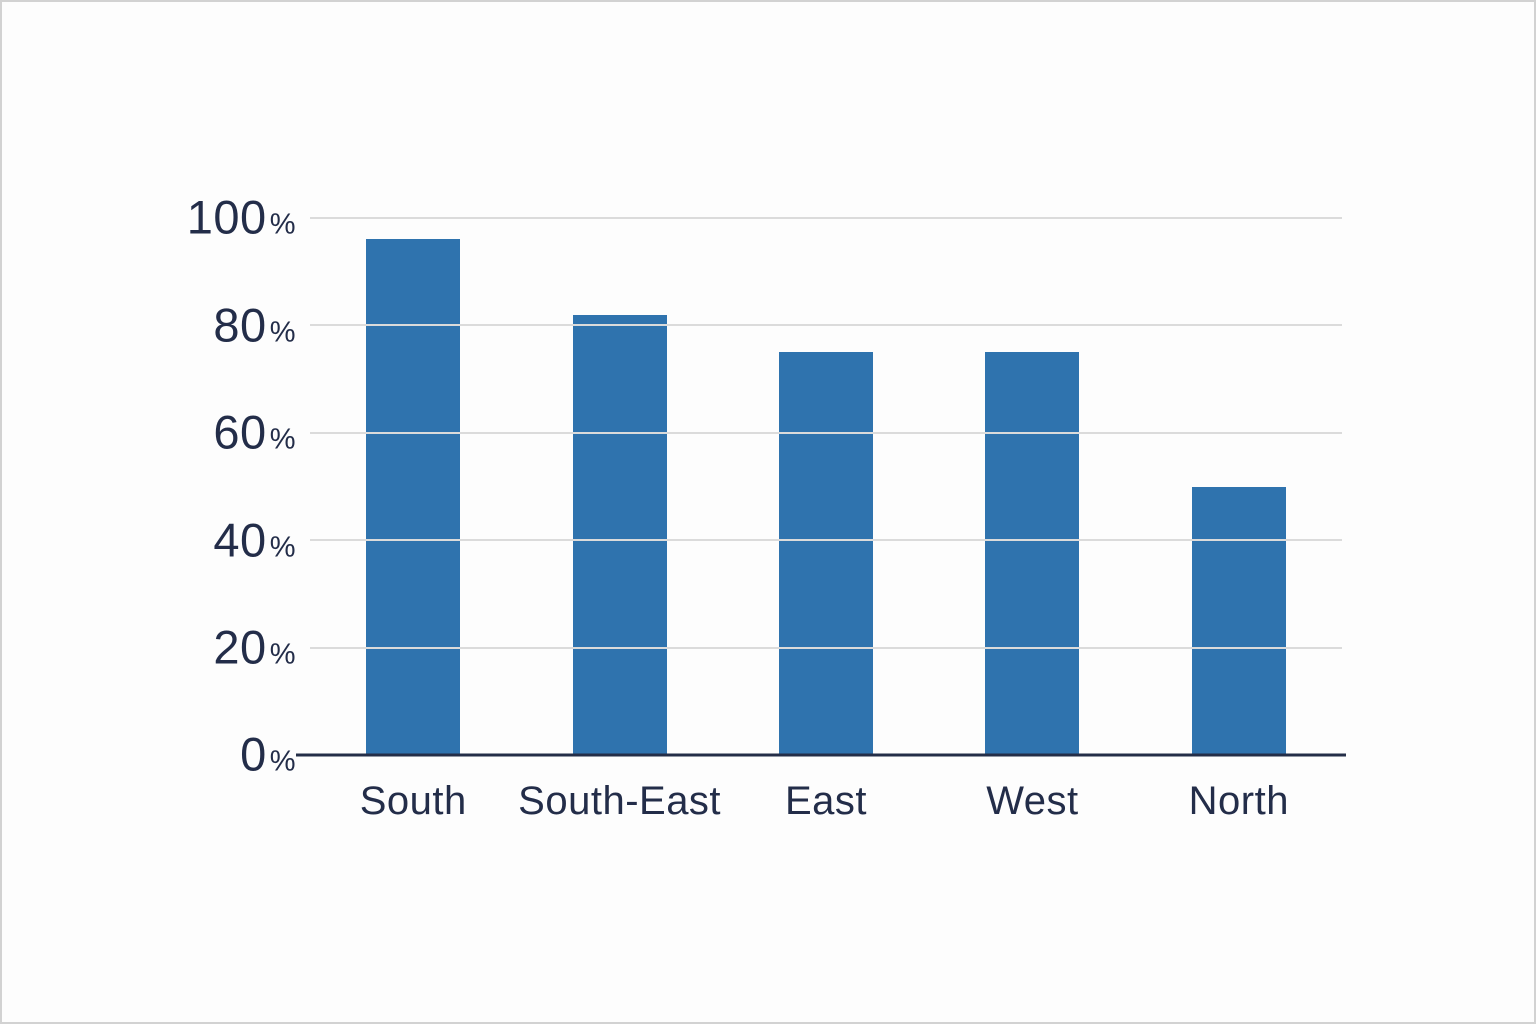 Image resolution: width=1536 pixels, height=1024 pixels. I want to click on y-tick-value: 60, so click(240, 432).